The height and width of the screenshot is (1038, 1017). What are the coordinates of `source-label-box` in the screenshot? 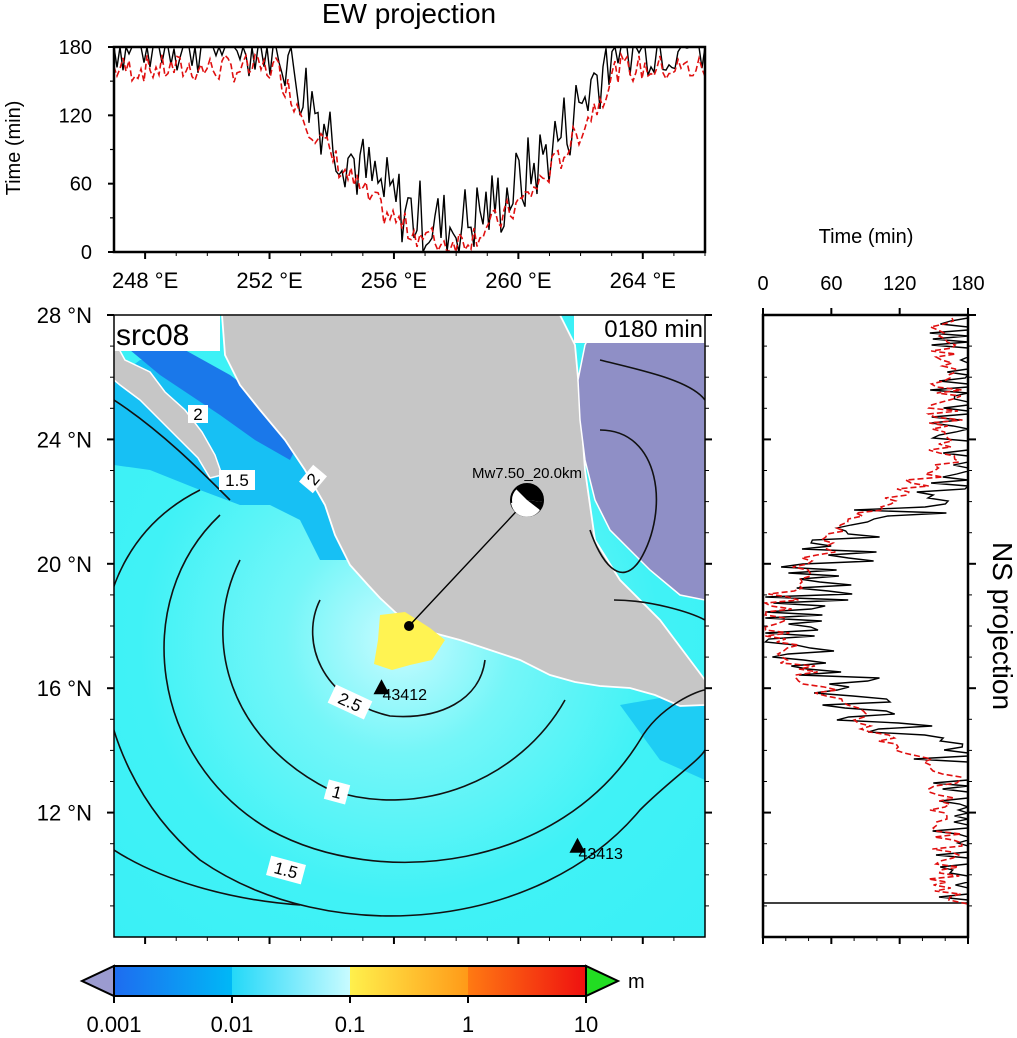 It's located at (167, 333).